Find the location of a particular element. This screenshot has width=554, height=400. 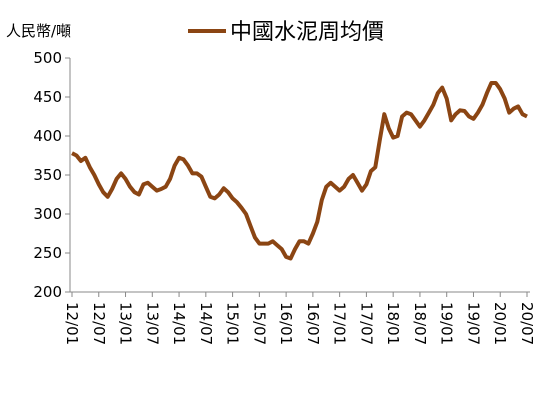

x-tick-label: 13/07 is located at coordinates (152, 323).